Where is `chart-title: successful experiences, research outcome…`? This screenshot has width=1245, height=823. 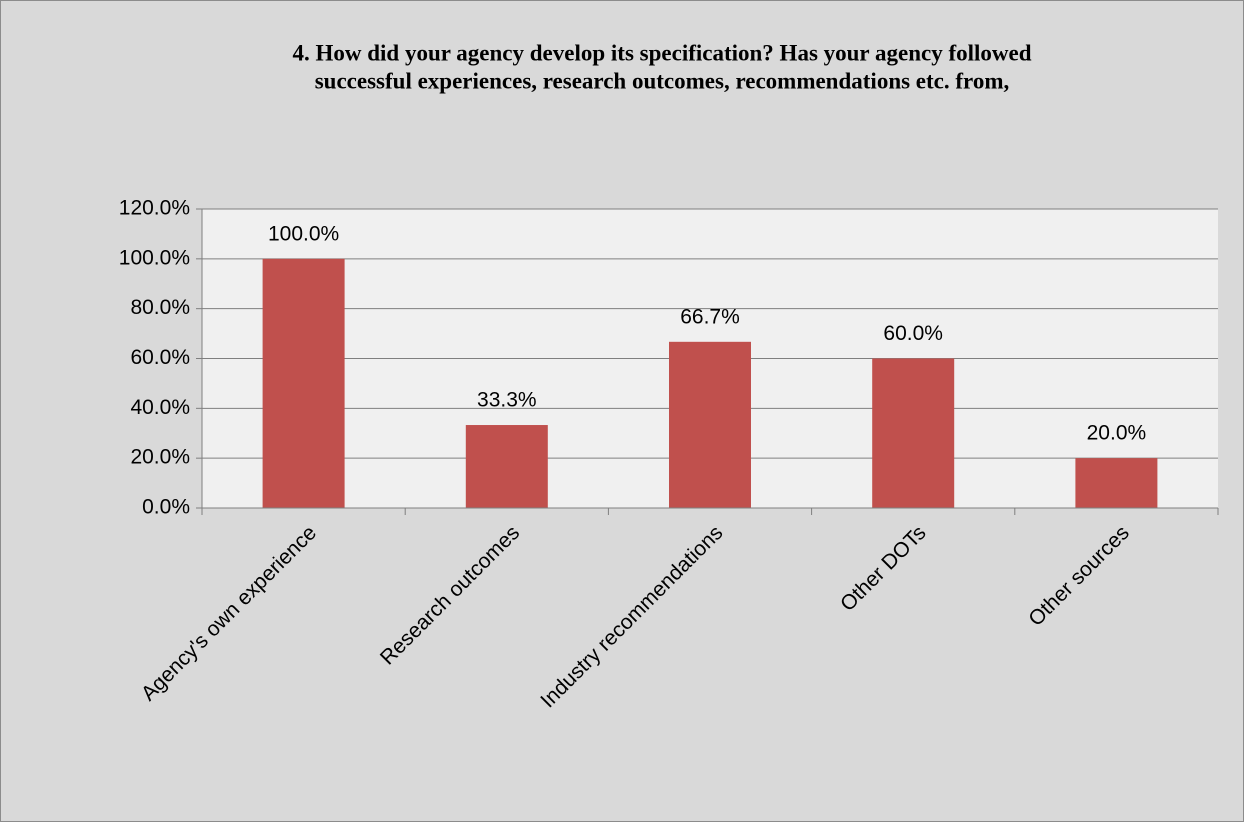 chart-title: successful experiences, research outcome… is located at coordinates (662, 80).